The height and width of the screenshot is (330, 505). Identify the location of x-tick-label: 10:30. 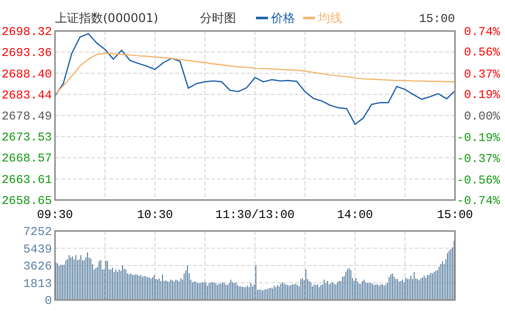
(155, 215).